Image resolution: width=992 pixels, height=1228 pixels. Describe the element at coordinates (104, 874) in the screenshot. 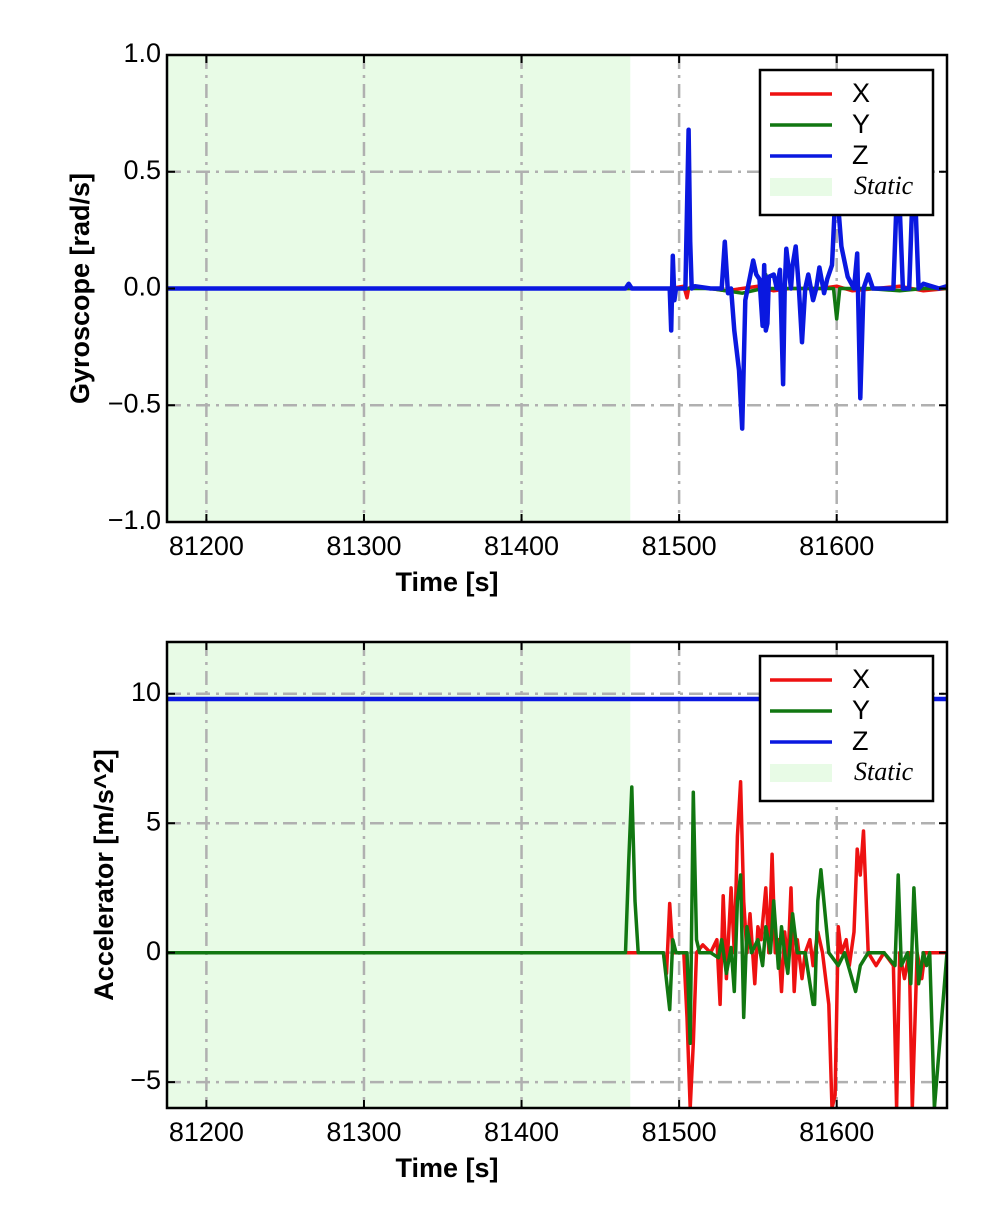

I see `y-axis-label: Accelerator [m/s^2]` at that location.